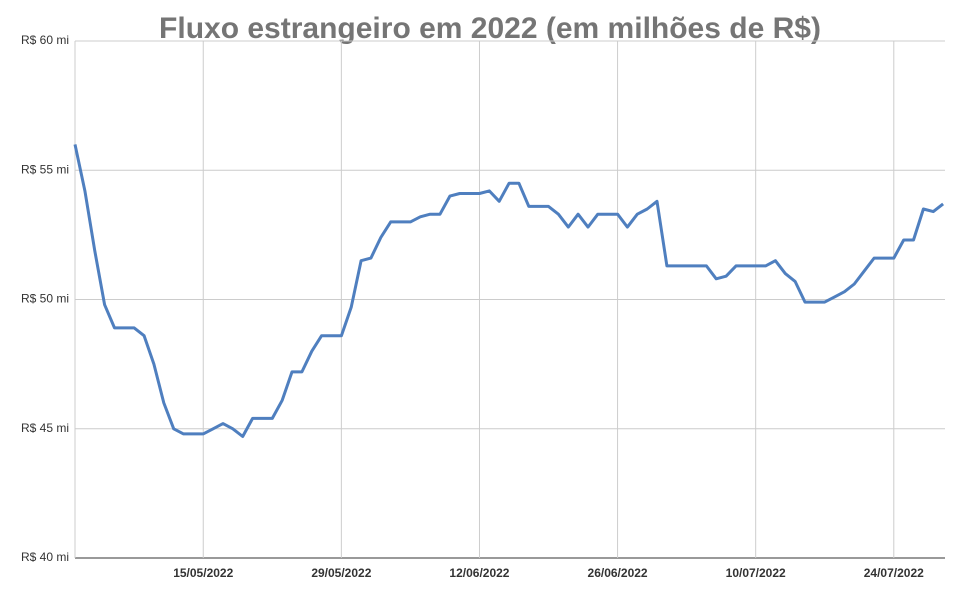  I want to click on y-tick-label: R$ 45 mi, so click(45, 428).